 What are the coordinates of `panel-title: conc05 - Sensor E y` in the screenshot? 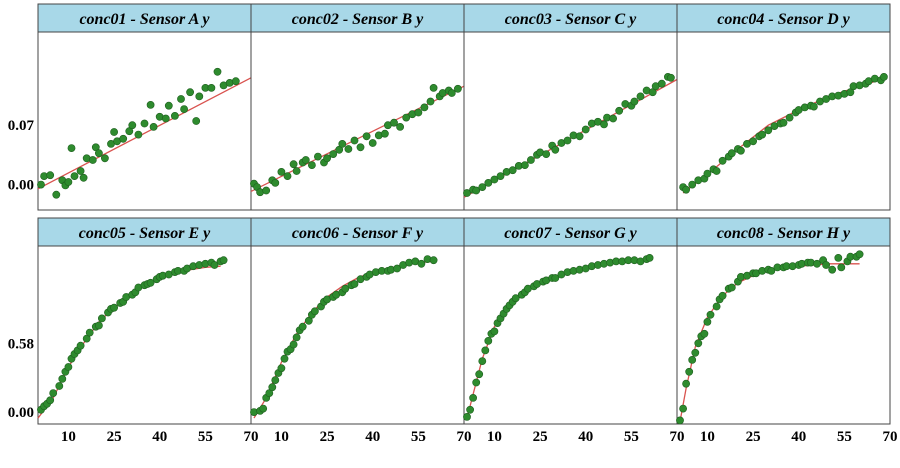 It's located at (145, 233).